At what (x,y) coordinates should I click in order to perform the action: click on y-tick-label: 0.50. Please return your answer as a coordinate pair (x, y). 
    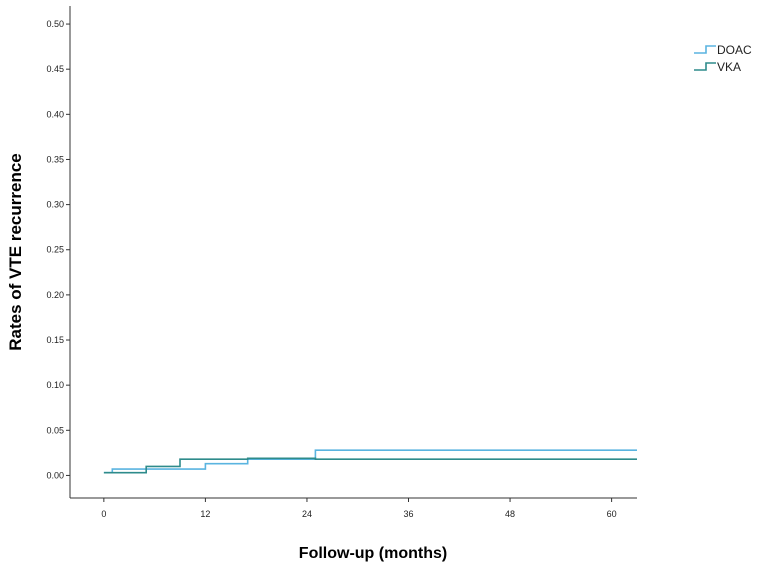
    Looking at the image, I should click on (55, 24).